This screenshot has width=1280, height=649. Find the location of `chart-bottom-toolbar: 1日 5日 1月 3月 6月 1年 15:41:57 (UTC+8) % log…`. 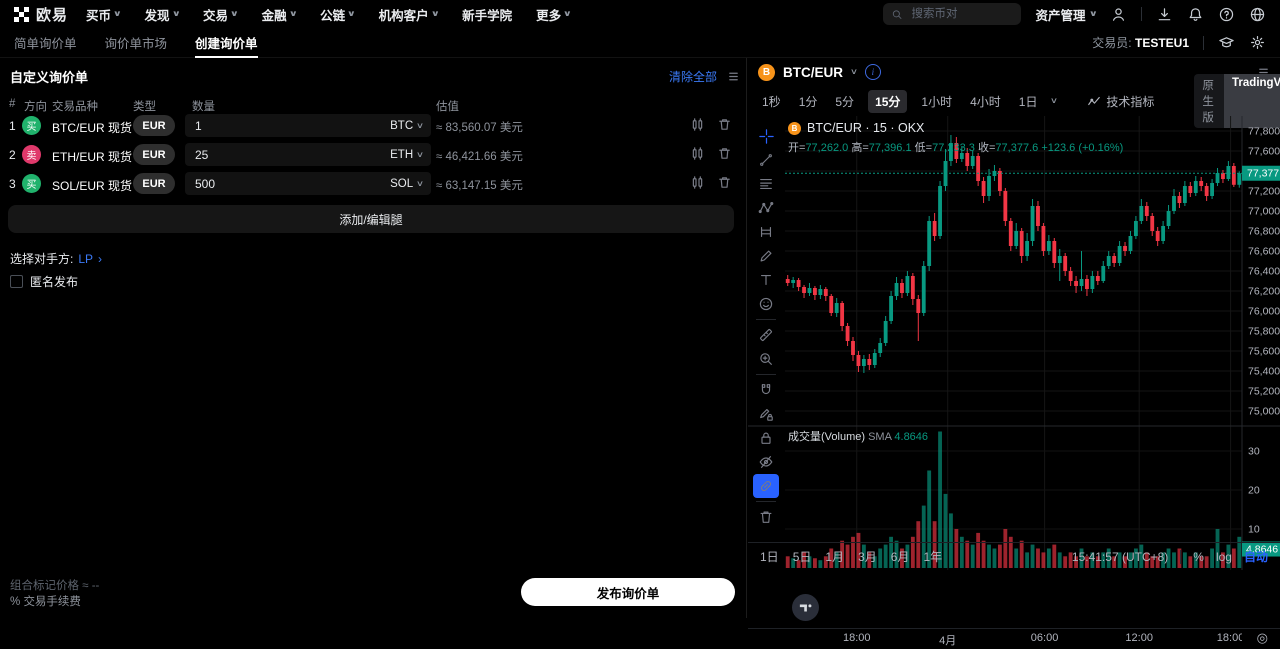

chart-bottom-toolbar: 1日 5日 1月 3月 6月 1年 15:41:57 (UTC+8) % log… is located at coordinates (1014, 556).